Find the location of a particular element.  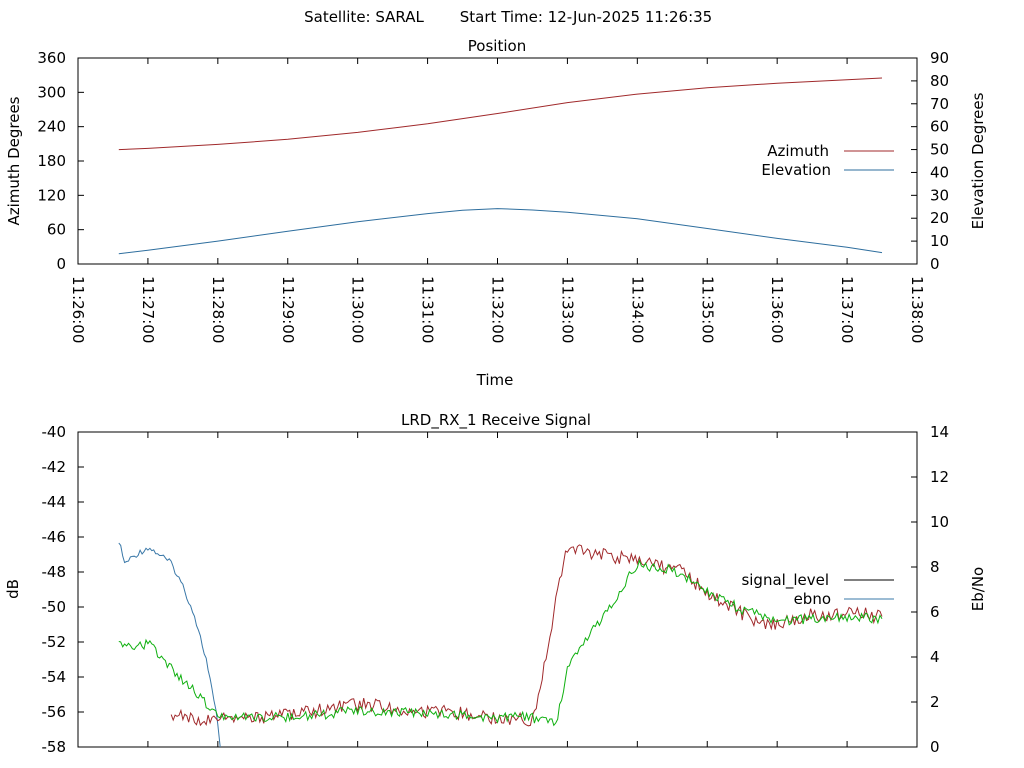

position-y2-tick-label: 20 is located at coordinates (939, 218).